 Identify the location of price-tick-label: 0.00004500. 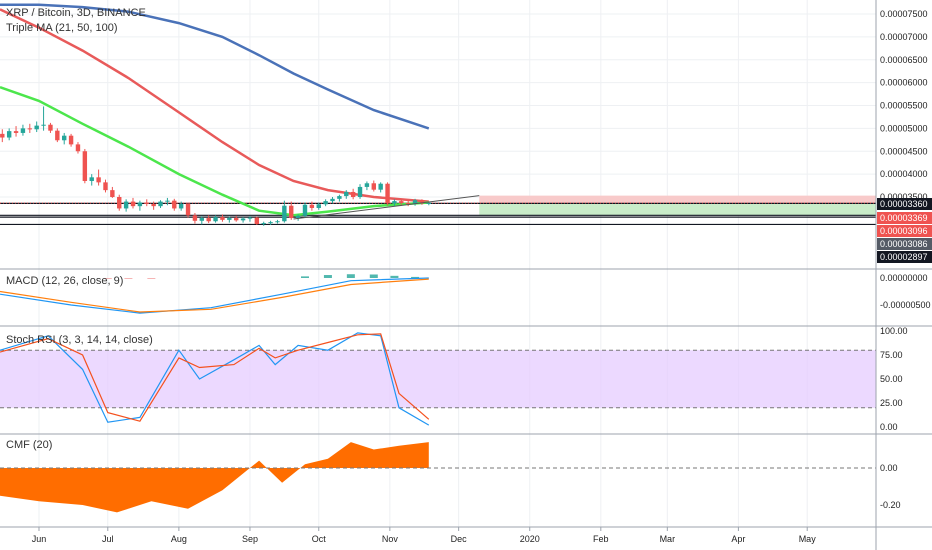
(904, 151).